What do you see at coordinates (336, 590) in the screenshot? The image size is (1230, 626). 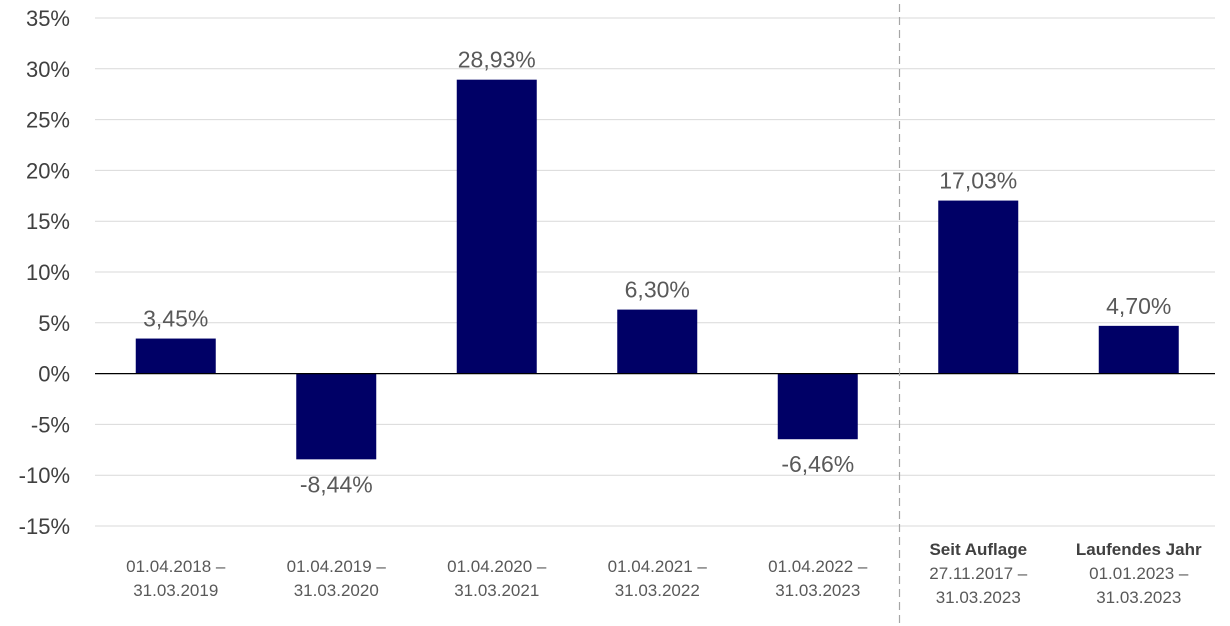 I see `category-label: 31.03.2020` at bounding box center [336, 590].